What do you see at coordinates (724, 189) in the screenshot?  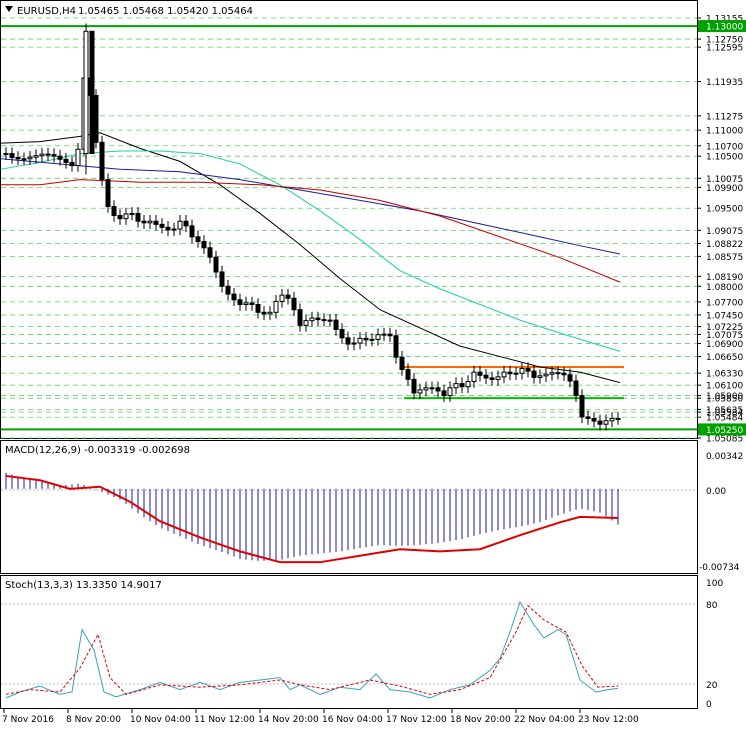 I see `price-label: 1.09900` at bounding box center [724, 189].